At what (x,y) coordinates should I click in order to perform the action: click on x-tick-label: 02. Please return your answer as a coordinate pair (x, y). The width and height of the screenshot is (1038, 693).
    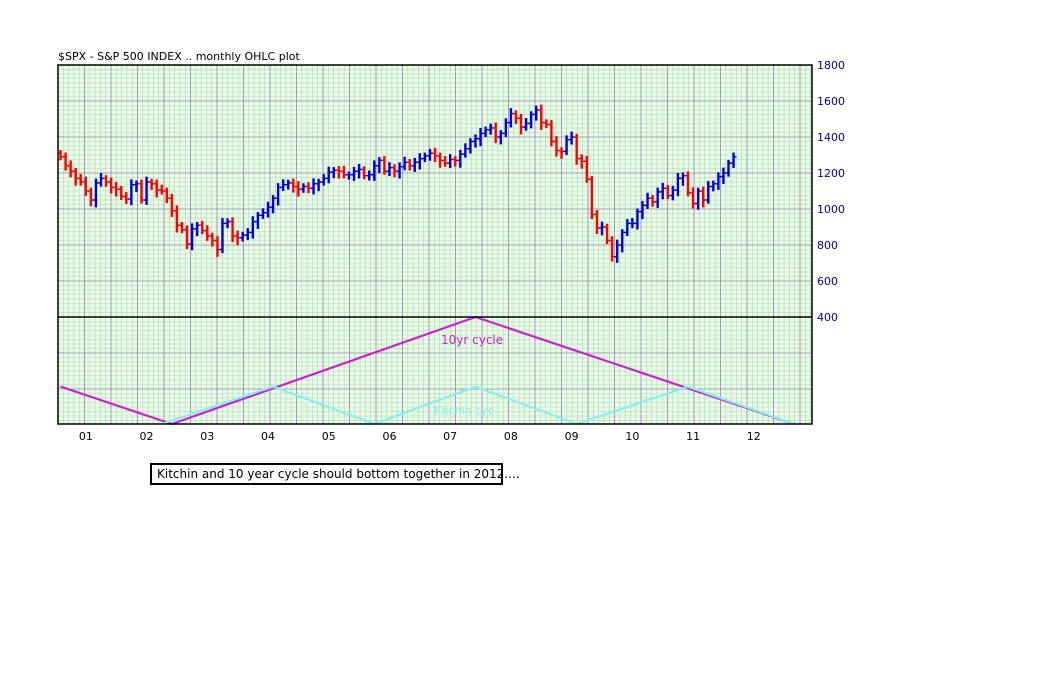
    Looking at the image, I should click on (147, 436).